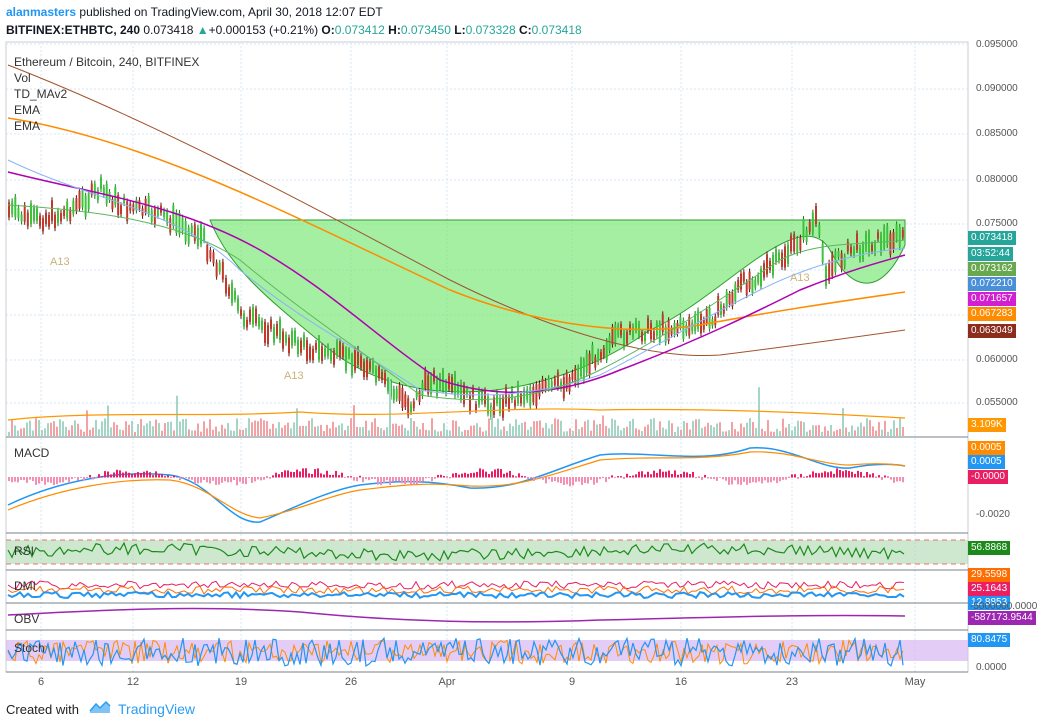 The image size is (1045, 726). Describe the element at coordinates (100, 707) in the screenshot. I see `tradingview-logo-icon` at that location.